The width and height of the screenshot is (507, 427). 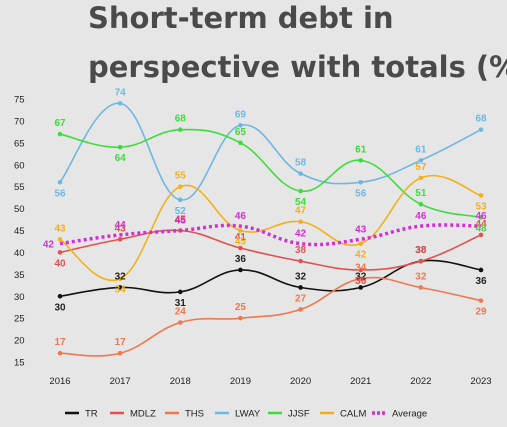 I want to click on data-label: 41, so click(x=241, y=237).